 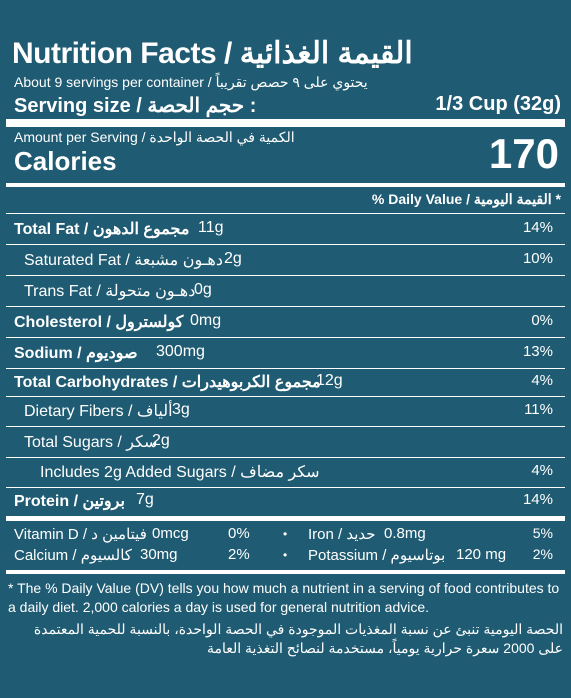 What do you see at coordinates (76, 353) in the screenshot?
I see `nutrient-label: Sodium / صوديوم` at bounding box center [76, 353].